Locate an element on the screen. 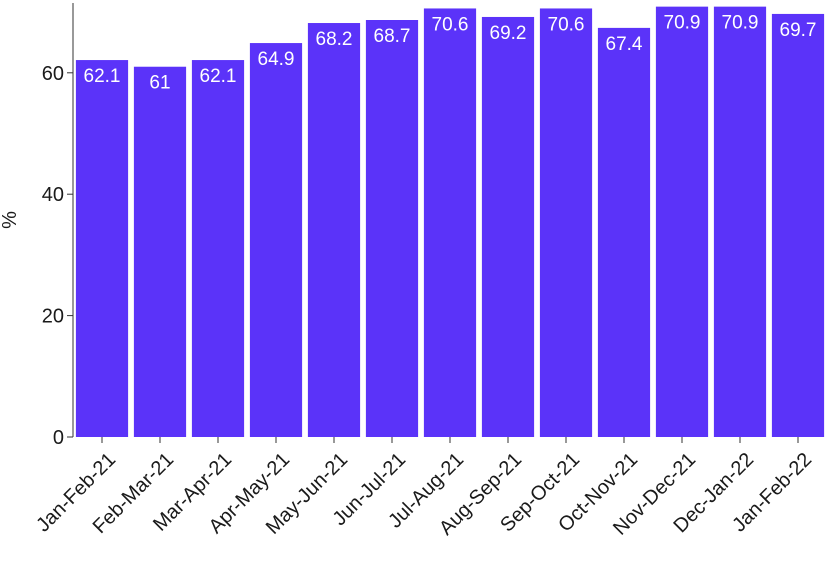  bar-value-label: 68.7 is located at coordinates (392, 36).